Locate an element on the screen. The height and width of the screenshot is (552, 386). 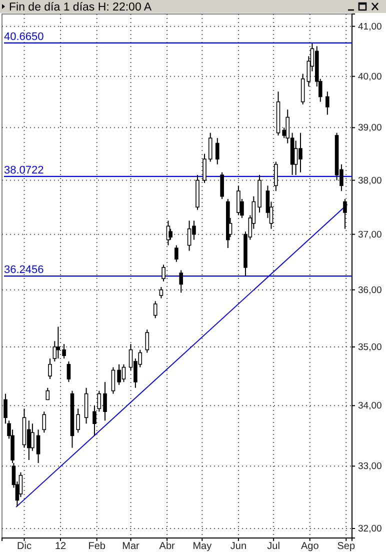
x-tick-label: Sep is located at coordinates (346, 546).